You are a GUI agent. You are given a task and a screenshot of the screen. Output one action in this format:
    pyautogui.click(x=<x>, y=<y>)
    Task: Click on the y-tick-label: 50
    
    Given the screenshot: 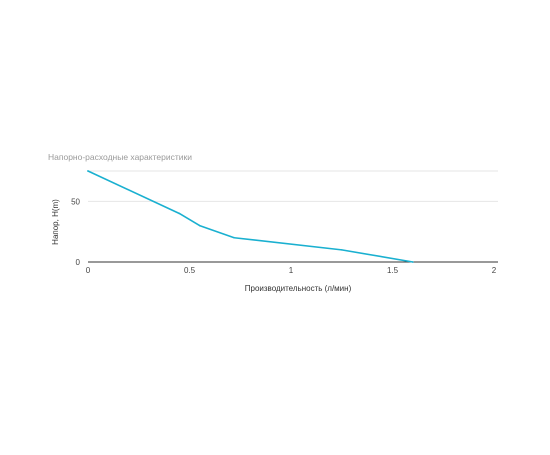 What is the action you would take?
    pyautogui.click(x=75, y=201)
    